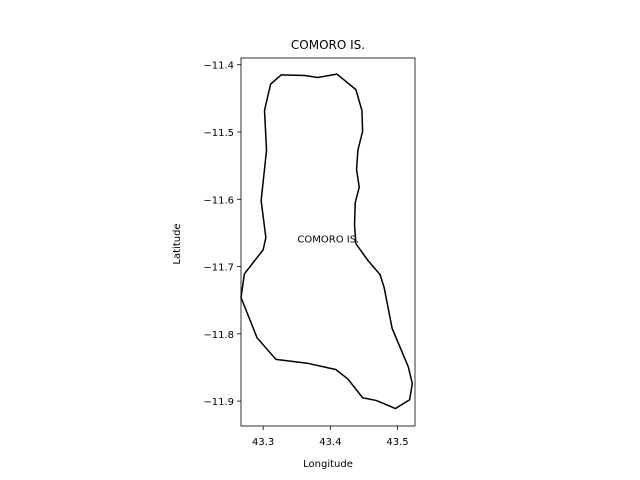  What do you see at coordinates (330, 442) in the screenshot?
I see `x-tick-label: 43.4` at bounding box center [330, 442].